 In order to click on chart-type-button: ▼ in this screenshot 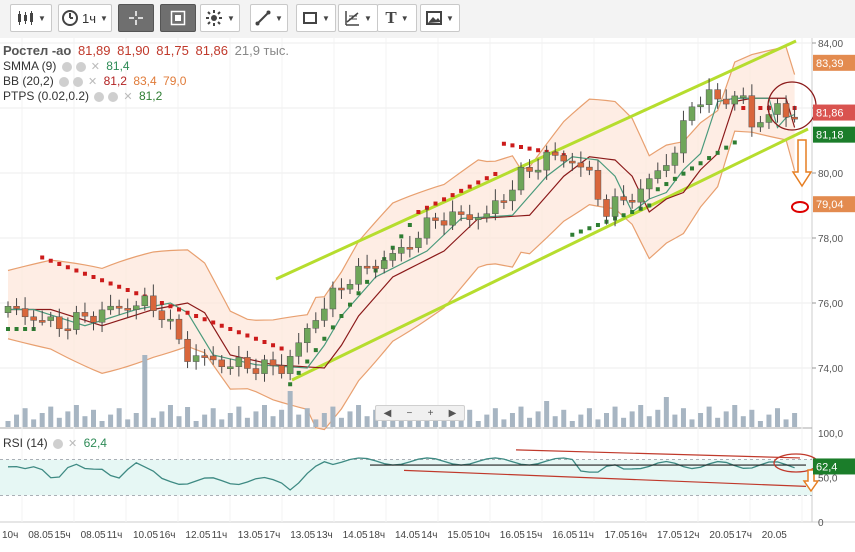, I will do `click(31, 18)`.